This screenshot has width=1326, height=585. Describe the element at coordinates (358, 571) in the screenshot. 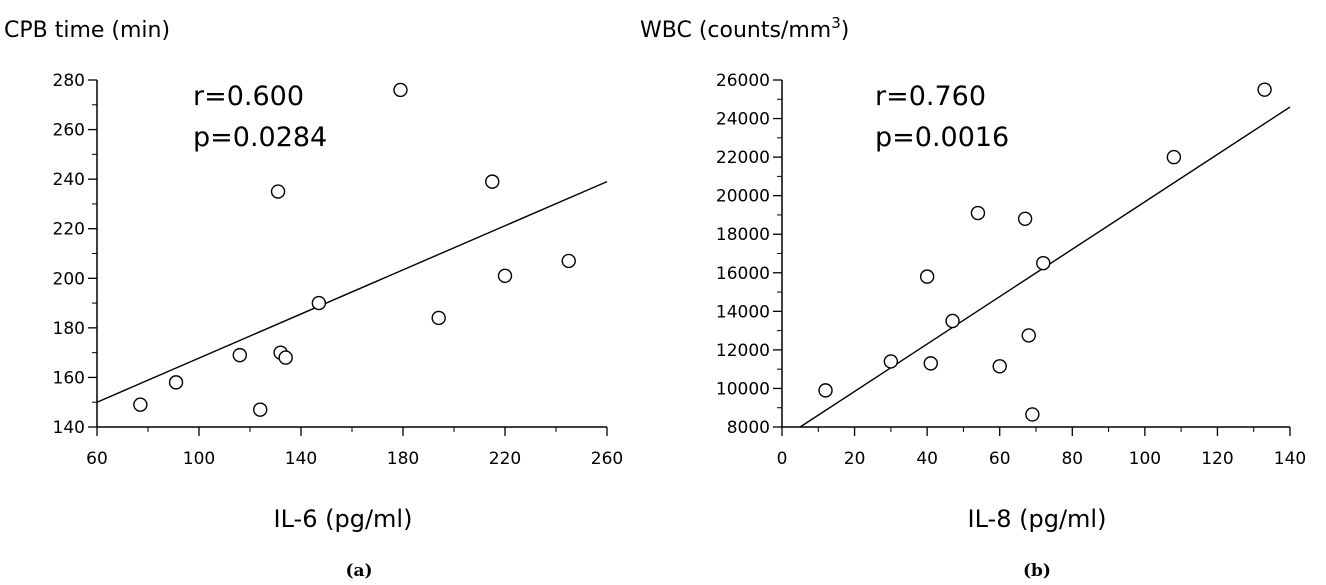

I see `panel-caption: (a)` at that location.